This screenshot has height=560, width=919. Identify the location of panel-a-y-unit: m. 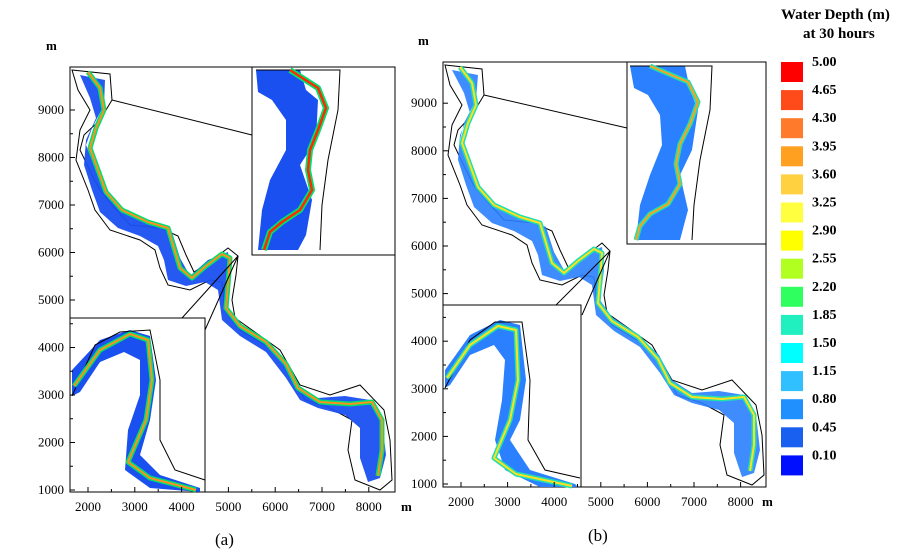
(51, 45).